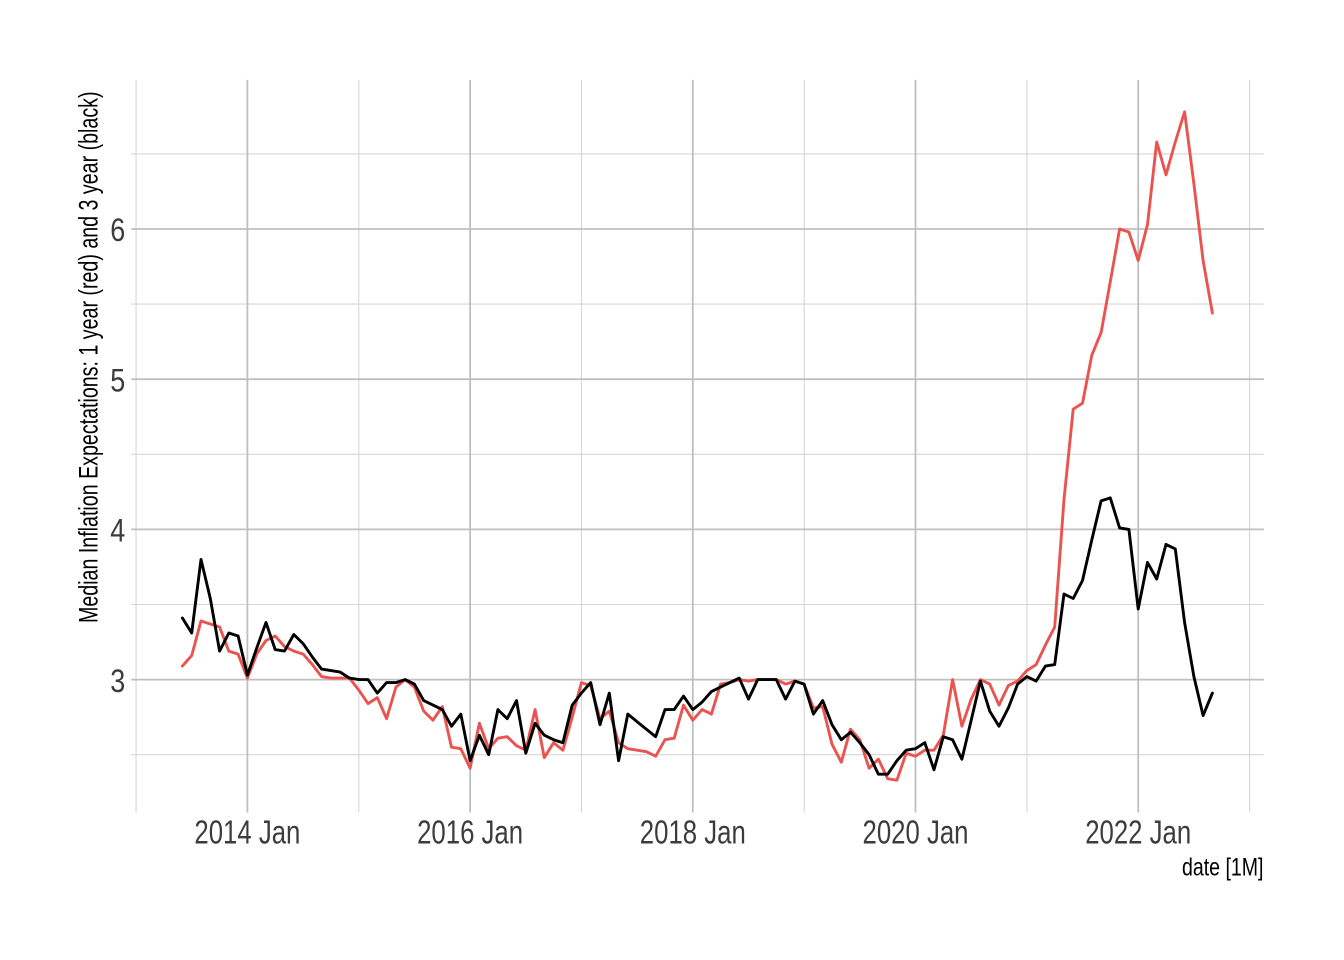 Image resolution: width=1344 pixels, height=960 pixels. Describe the element at coordinates (117, 681) in the screenshot. I see `svg-text: 3` at that location.